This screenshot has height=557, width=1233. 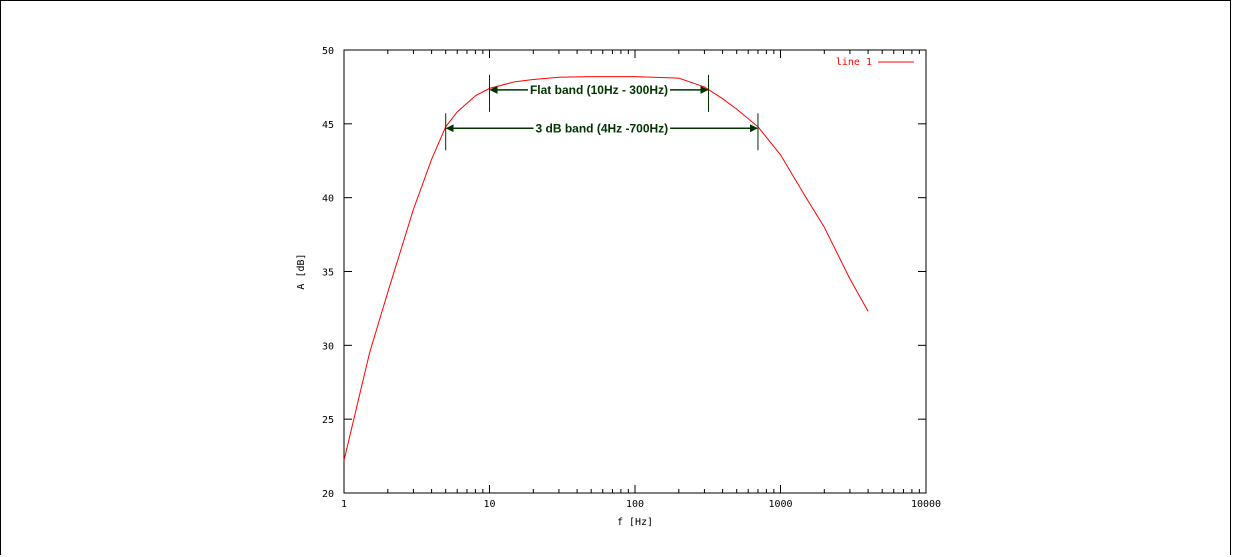 What do you see at coordinates (328, 273) in the screenshot?
I see `y-tick-label: 35` at bounding box center [328, 273].